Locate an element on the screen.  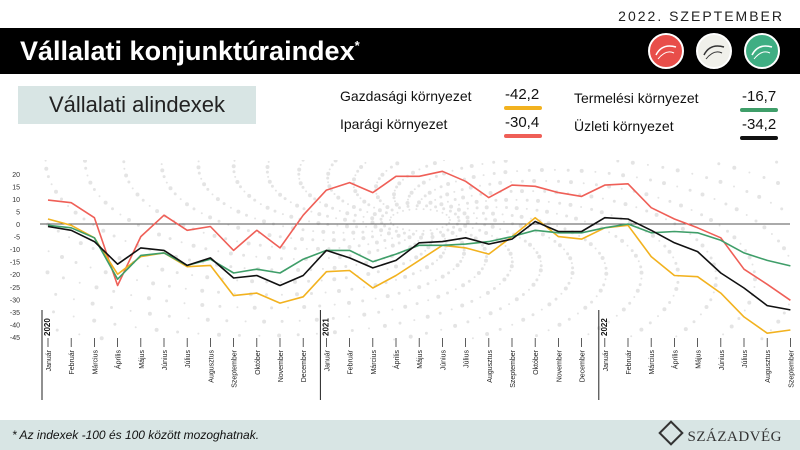
y-tick-label: 10 is located at coordinates (16, 200).